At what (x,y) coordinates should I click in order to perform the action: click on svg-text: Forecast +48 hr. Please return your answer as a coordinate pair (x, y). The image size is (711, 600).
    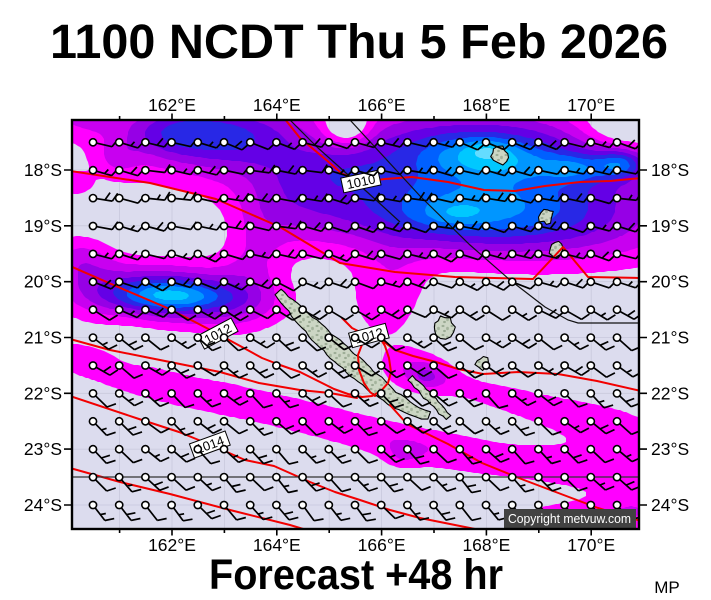
    Looking at the image, I should click on (356, 575).